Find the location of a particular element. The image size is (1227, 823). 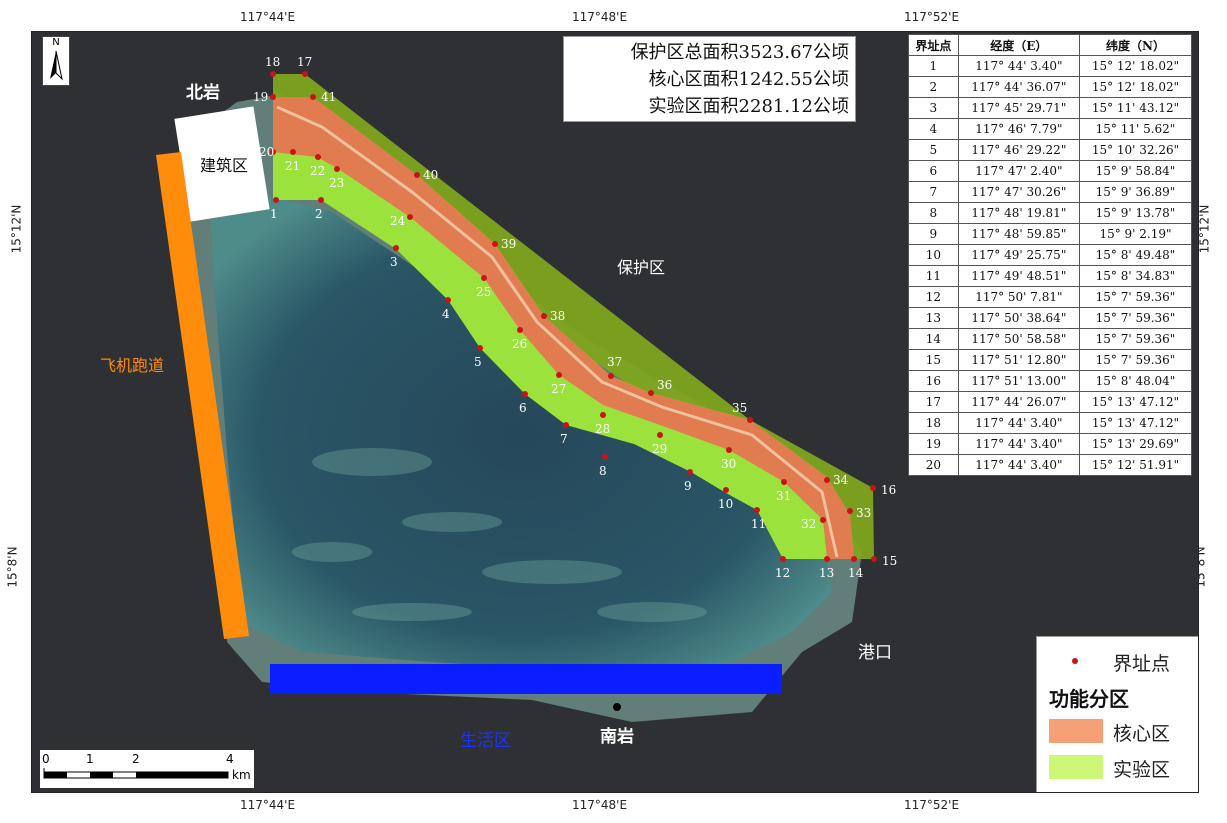

legend-core-label: 核心区 is located at coordinates (1142, 734).